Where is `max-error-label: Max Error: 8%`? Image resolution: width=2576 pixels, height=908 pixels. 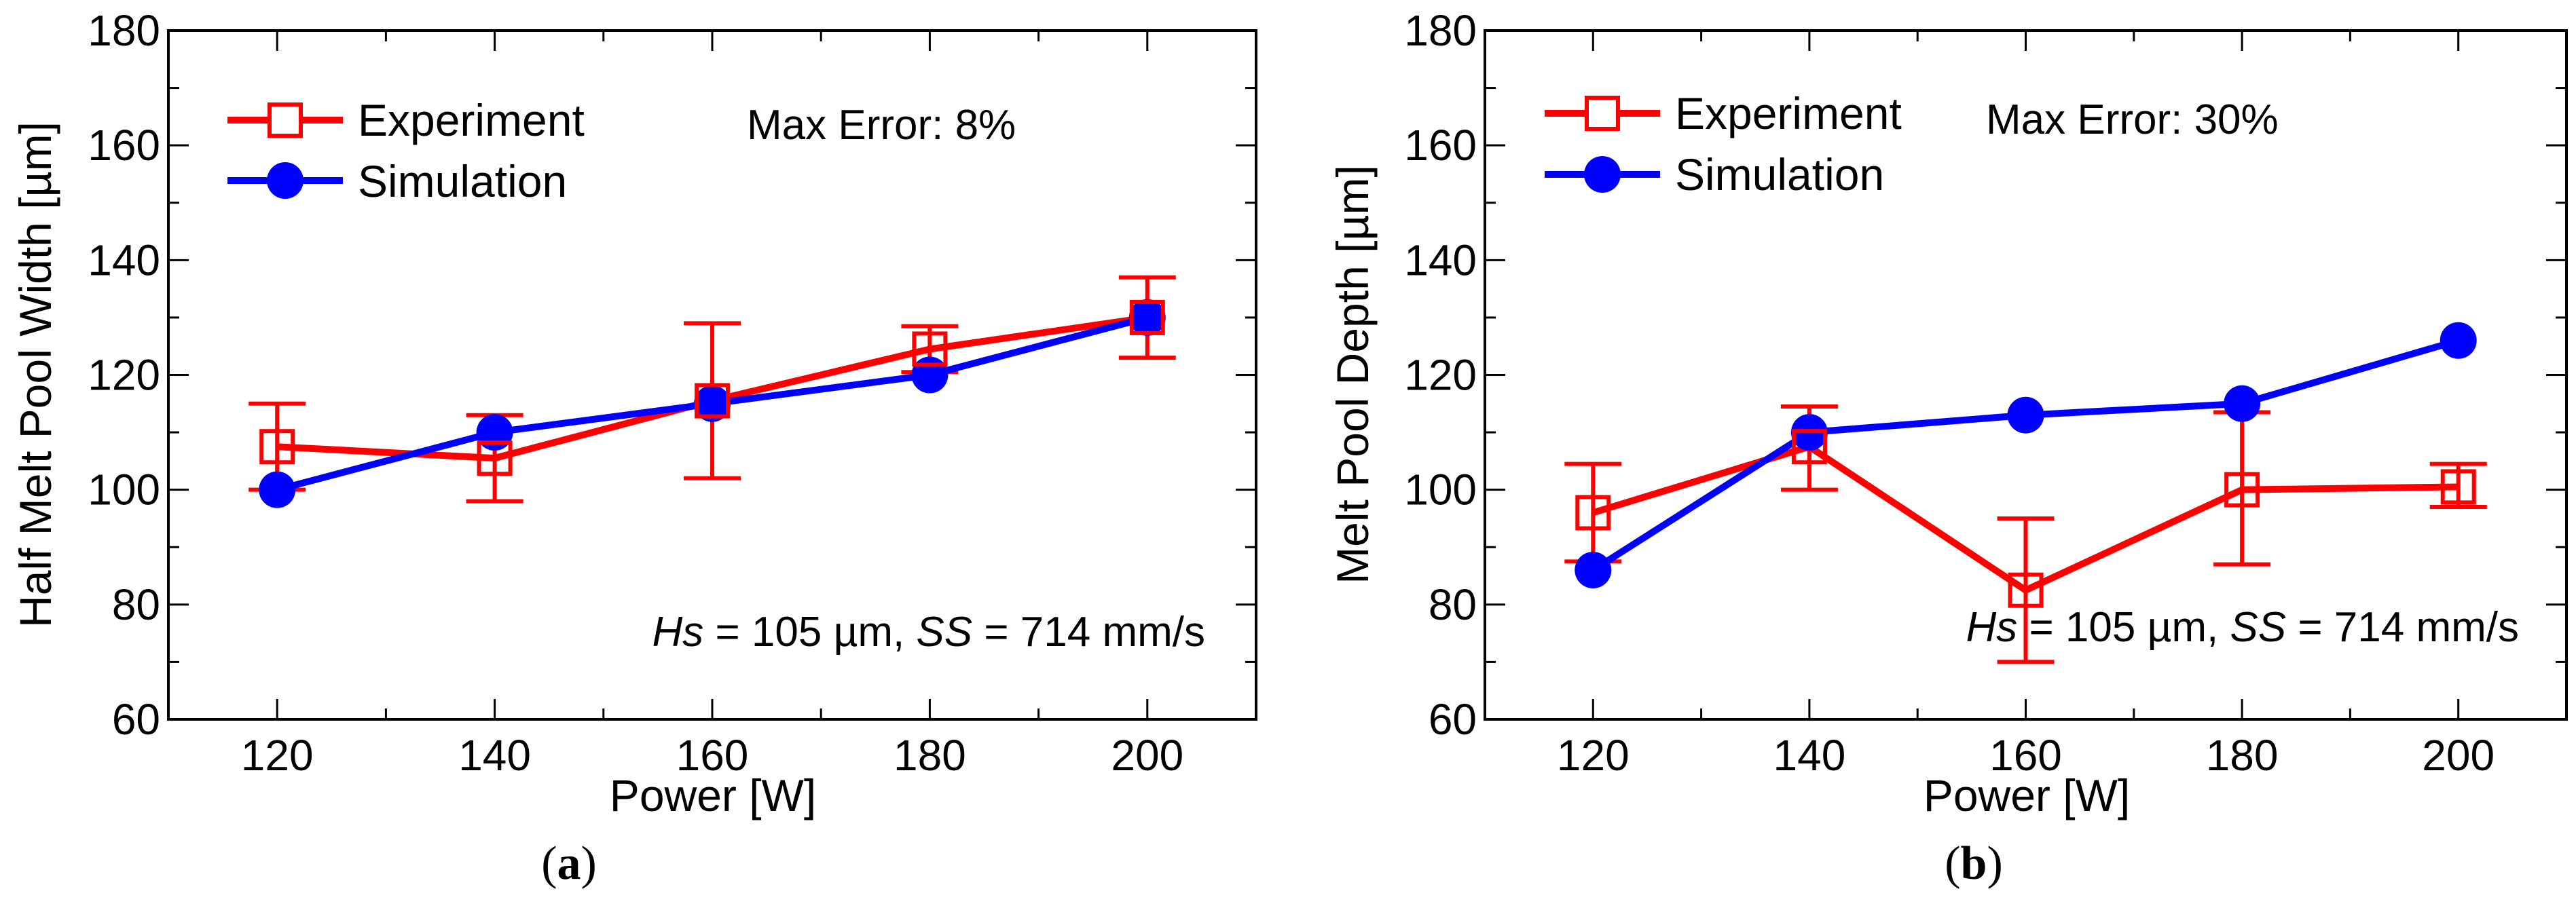 max-error-label: Max Error: 8% is located at coordinates (882, 126).